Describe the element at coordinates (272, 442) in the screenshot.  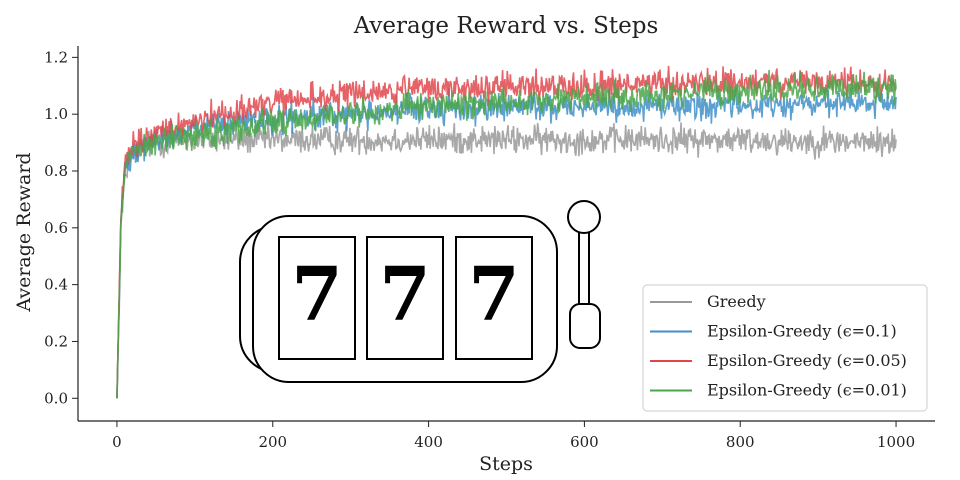
I see `x-tick-label: 200` at that location.